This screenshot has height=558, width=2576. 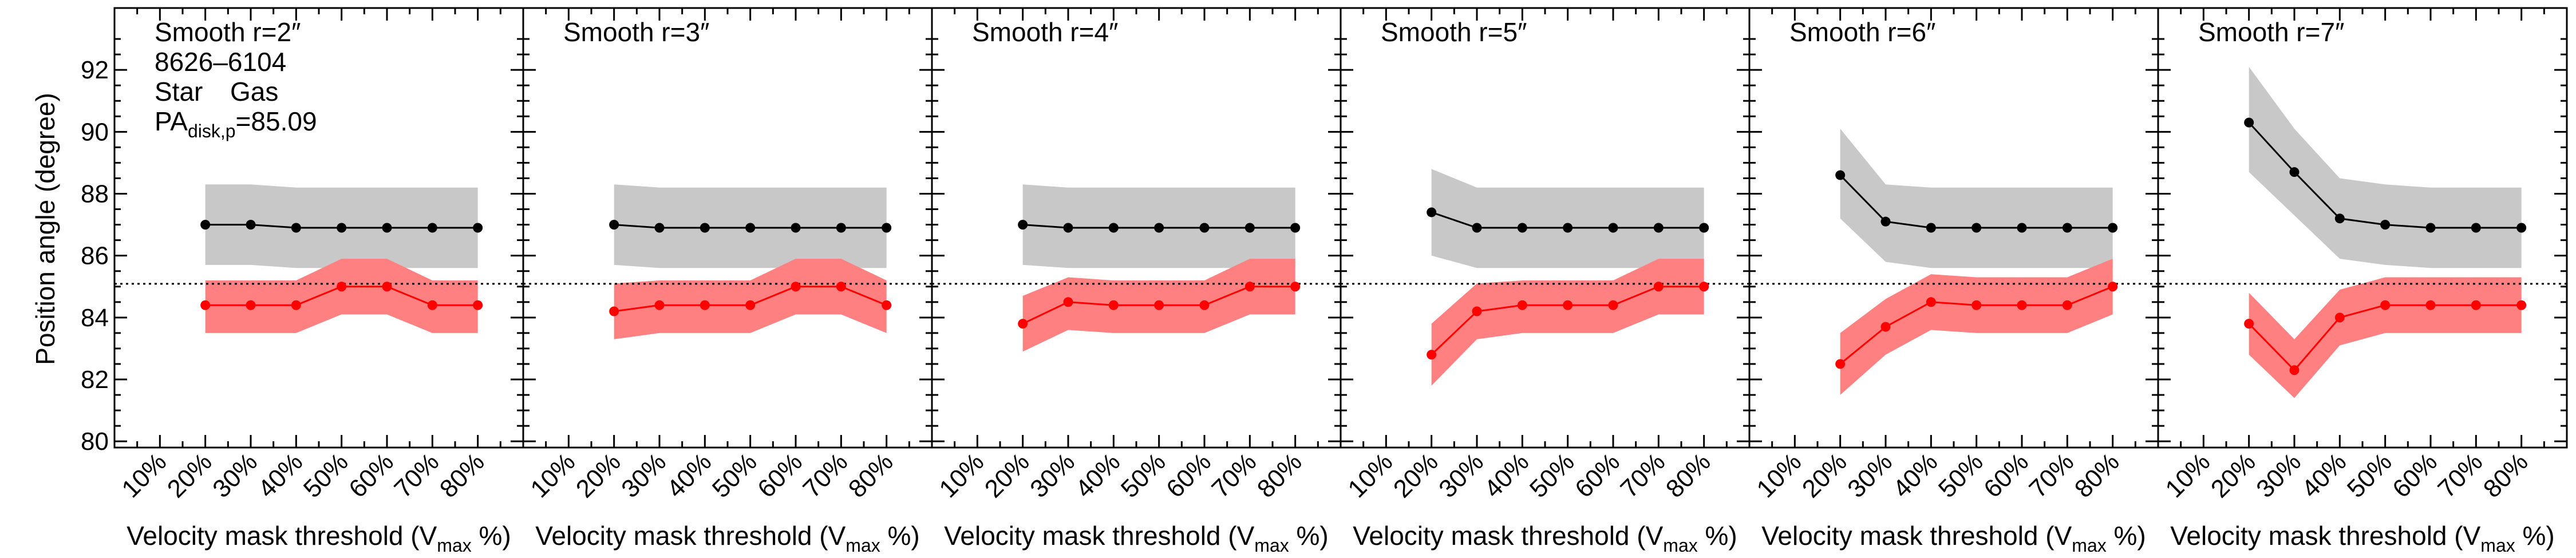 What do you see at coordinates (95, 442) in the screenshot?
I see `y-tick-label: 80` at bounding box center [95, 442].